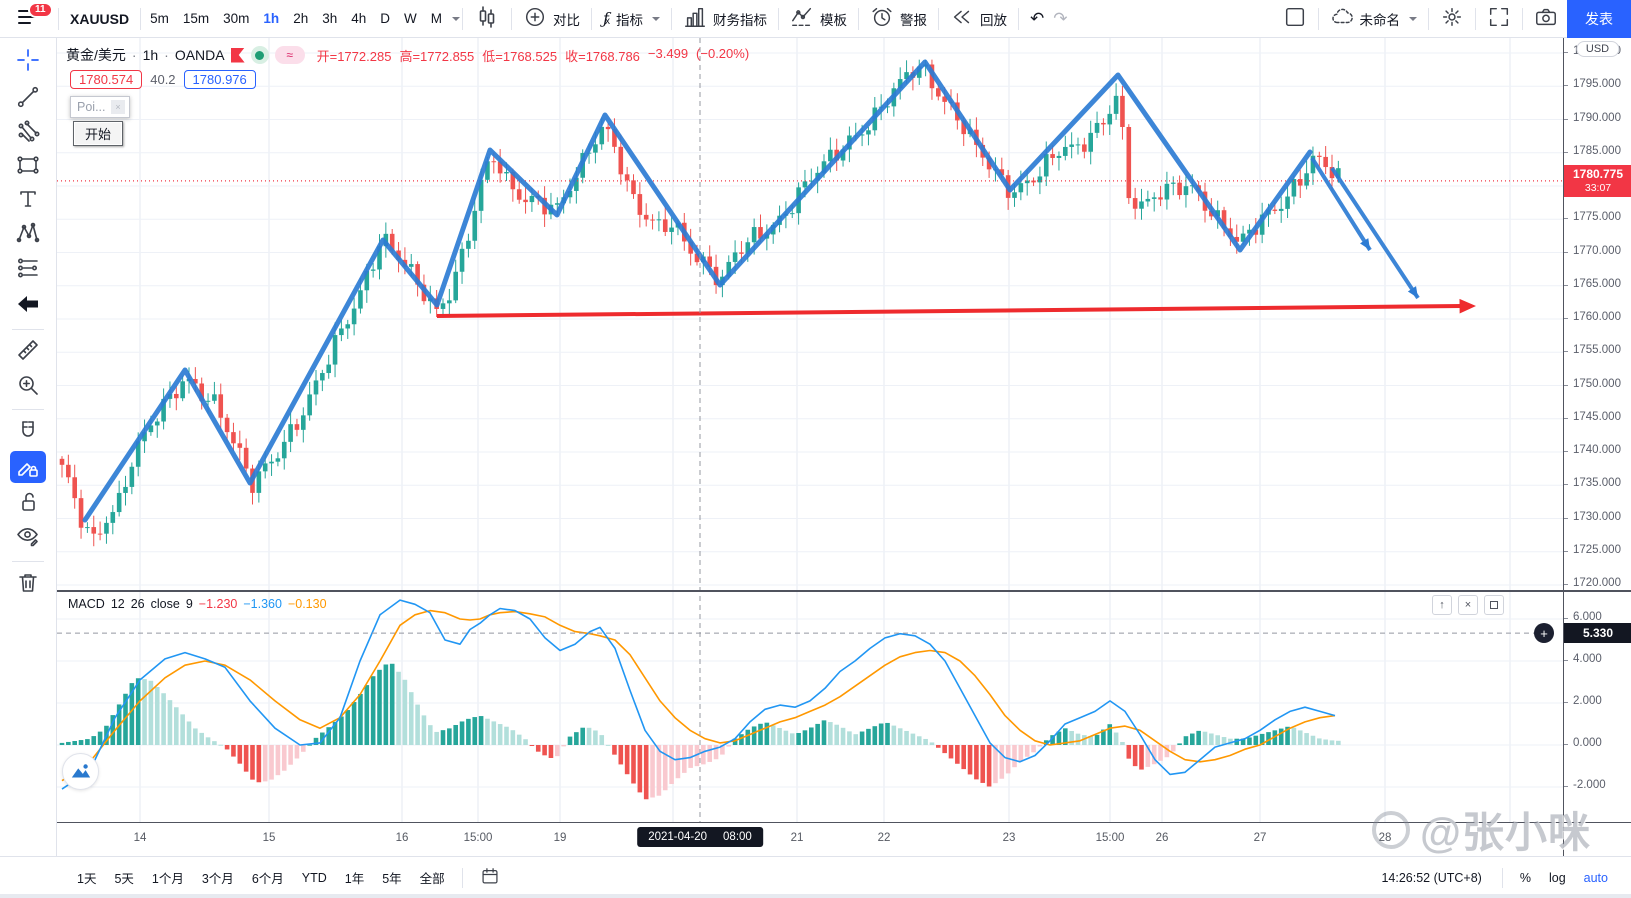 The image size is (1631, 898). Describe the element at coordinates (410, 18) in the screenshot. I see `timeframe-W: W` at that location.